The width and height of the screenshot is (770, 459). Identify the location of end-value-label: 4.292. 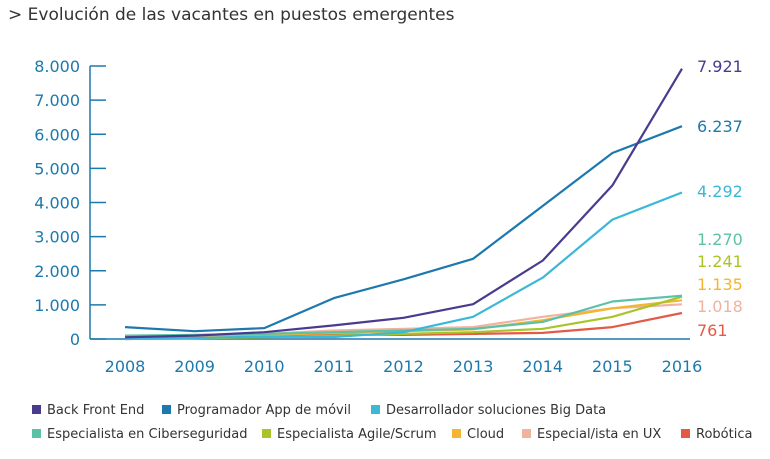
(720, 191).